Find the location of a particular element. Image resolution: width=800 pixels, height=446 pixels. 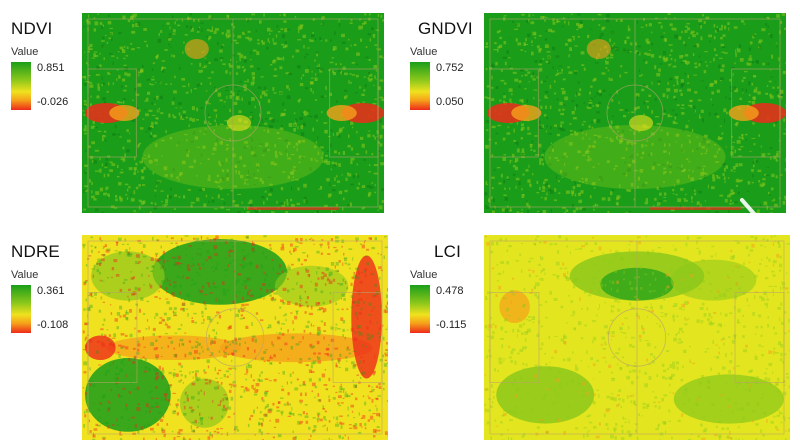

legend-ndvi: Value 0.851 -0.026 is located at coordinates (42, 78).